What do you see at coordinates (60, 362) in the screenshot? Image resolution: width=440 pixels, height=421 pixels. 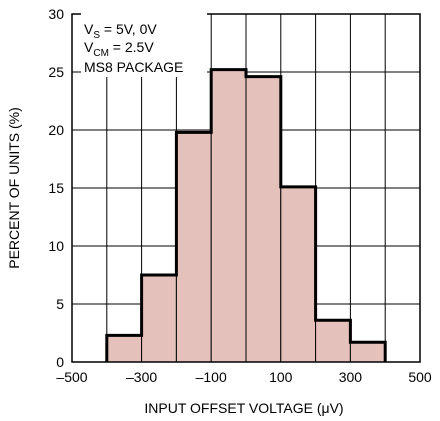 I see `y-tick-label: 0` at bounding box center [60, 362].